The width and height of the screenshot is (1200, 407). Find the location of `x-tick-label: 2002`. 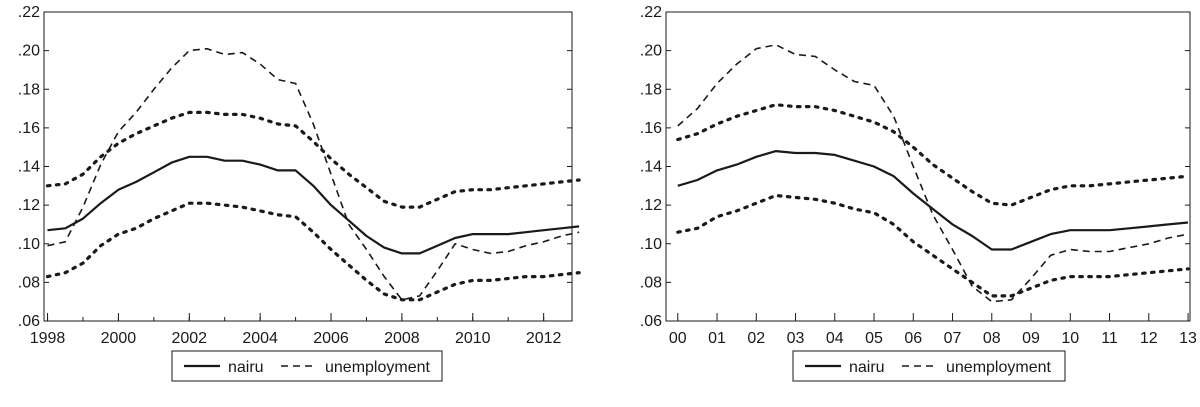

x-tick-label: 2002 is located at coordinates (189, 338).